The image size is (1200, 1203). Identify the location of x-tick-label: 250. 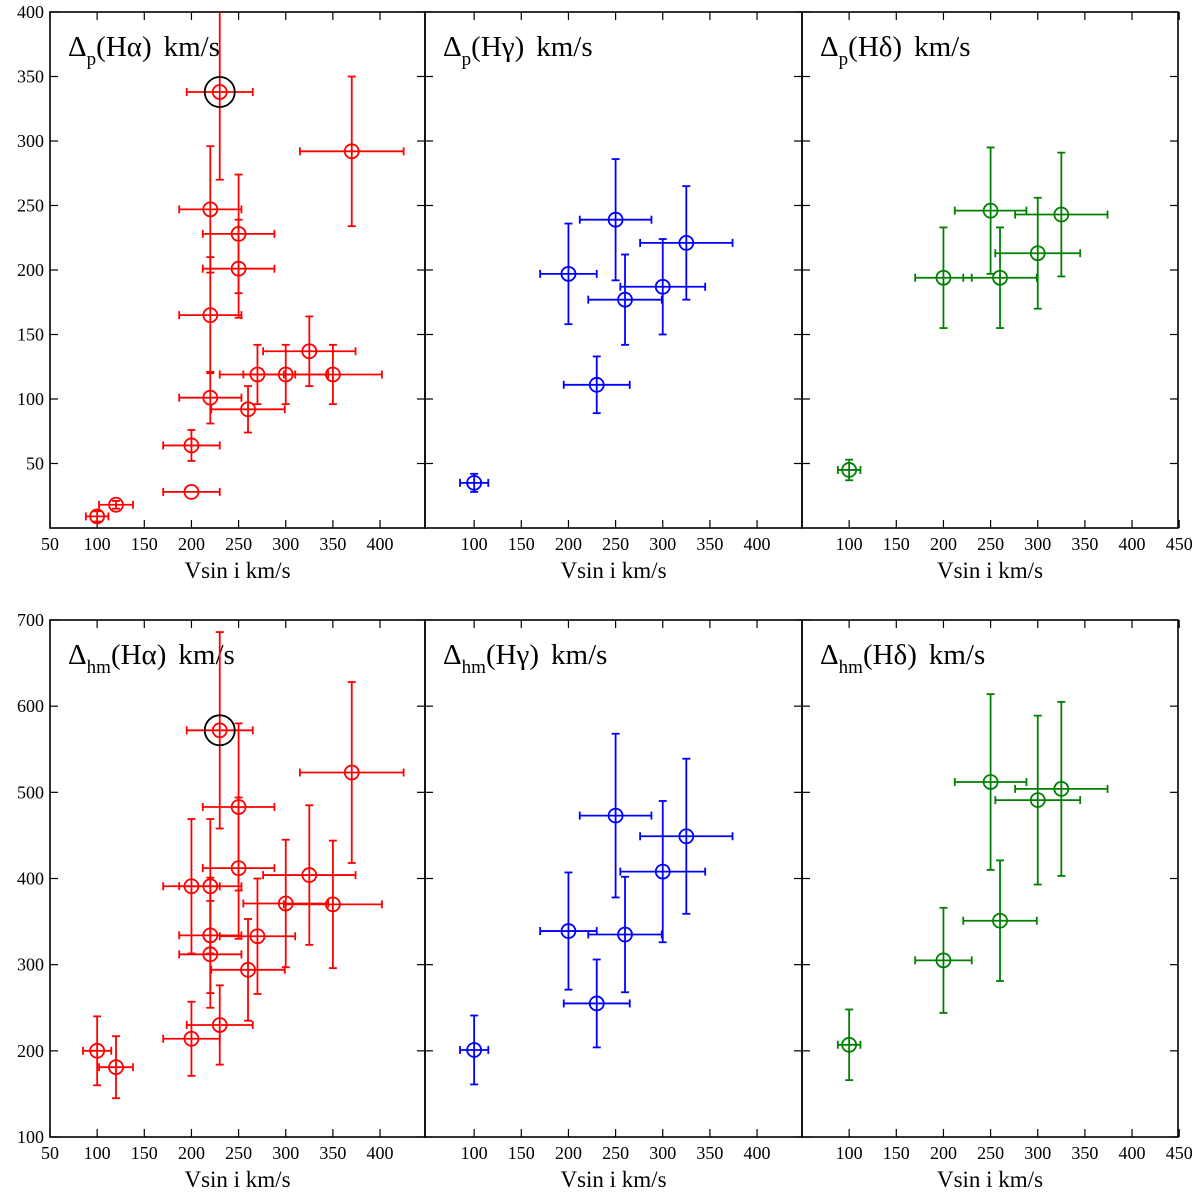
(238, 544).